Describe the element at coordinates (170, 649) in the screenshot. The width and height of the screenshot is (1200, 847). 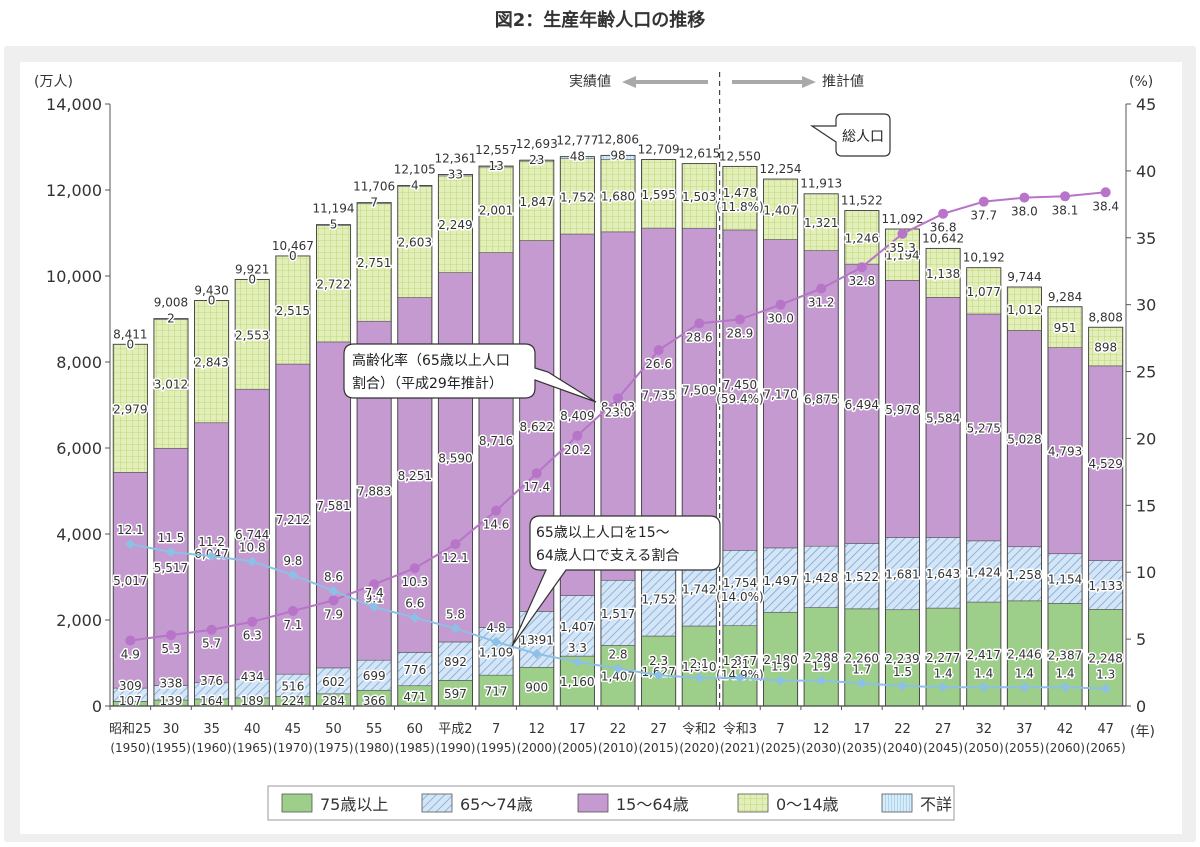
I see `aging-rate-label: 5.3` at that location.